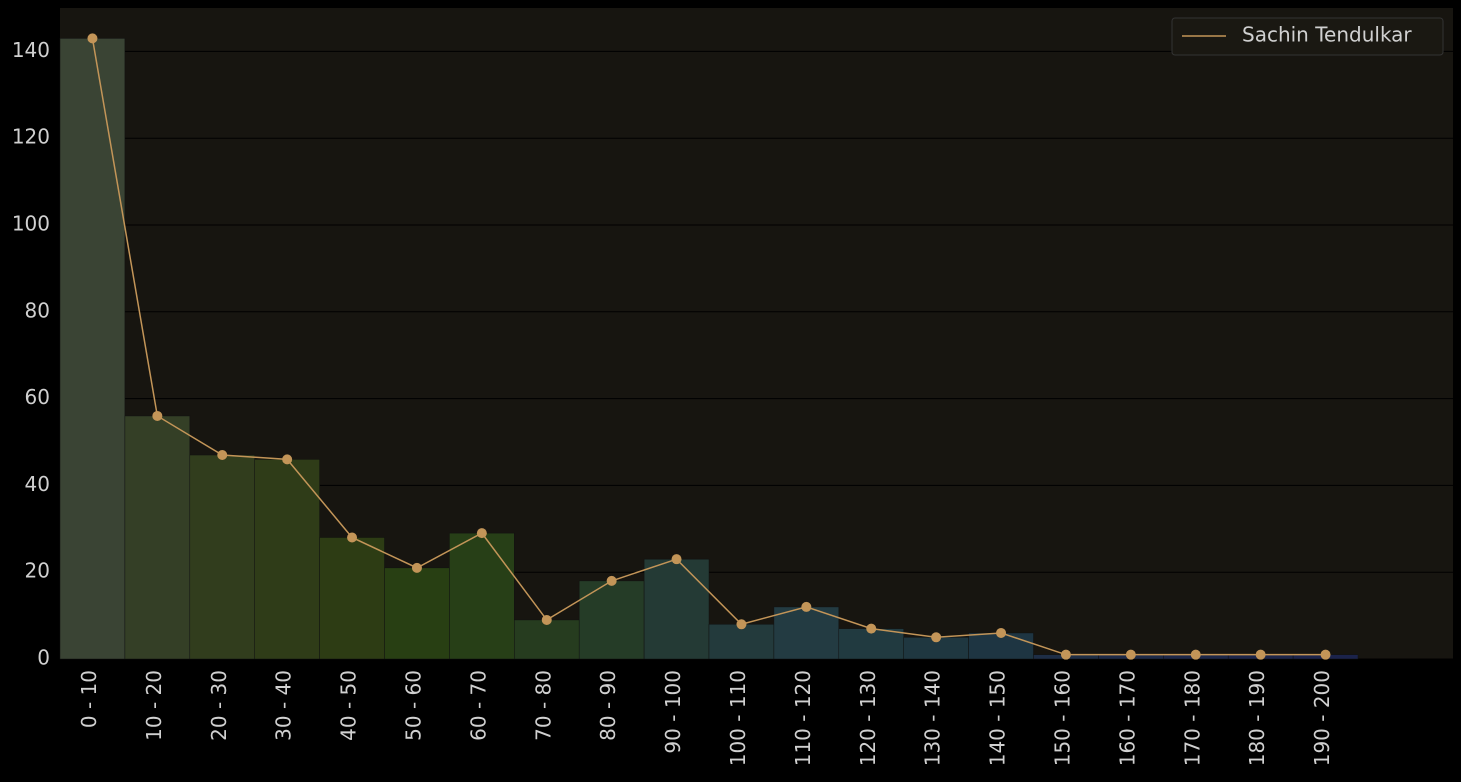 Image resolution: width=1461 pixels, height=782 pixels. I want to click on x-tick-label: 140 - 150, so click(998, 718).